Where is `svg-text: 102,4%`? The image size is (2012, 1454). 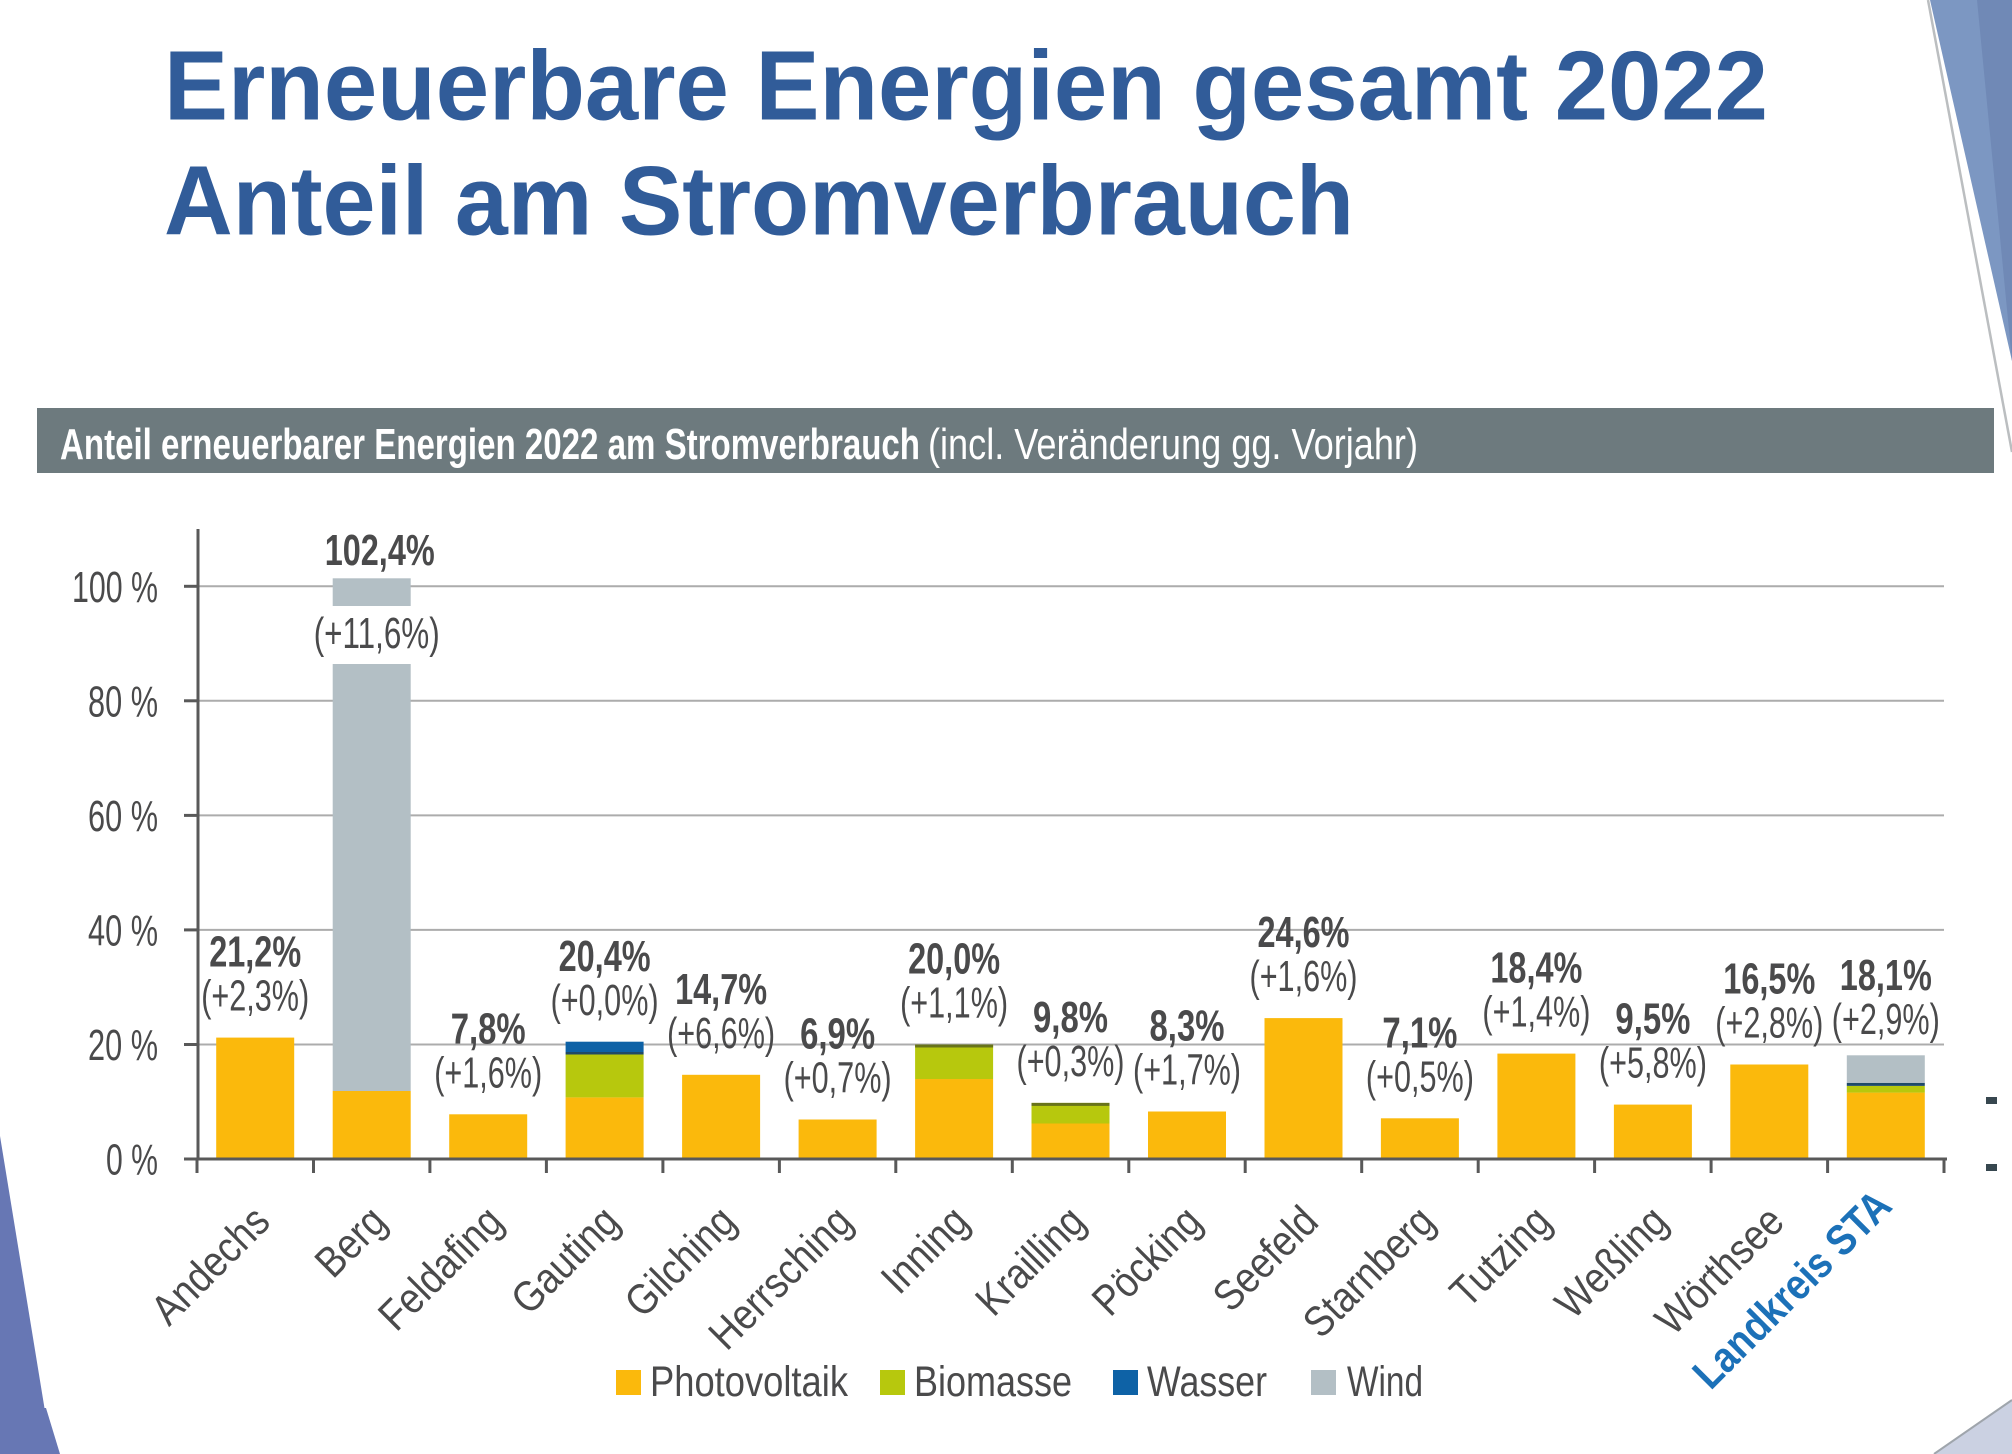
svg-text: 102,4% is located at coordinates (380, 550).